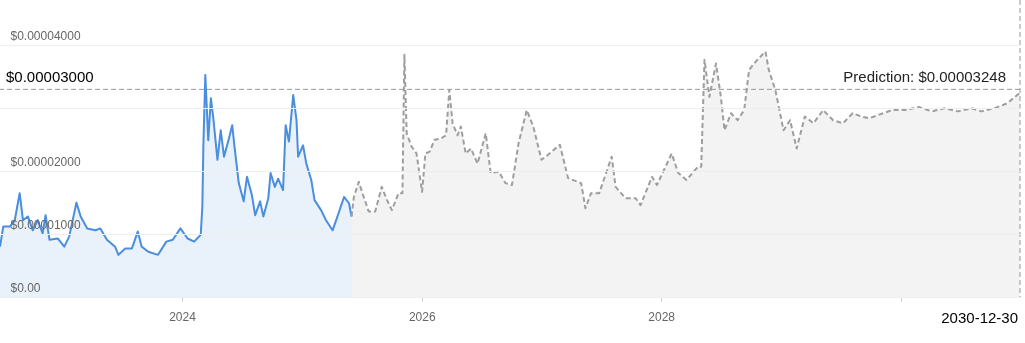  Describe the element at coordinates (45, 161) in the screenshot. I see `y-tick-label: $0.00002000` at that location.